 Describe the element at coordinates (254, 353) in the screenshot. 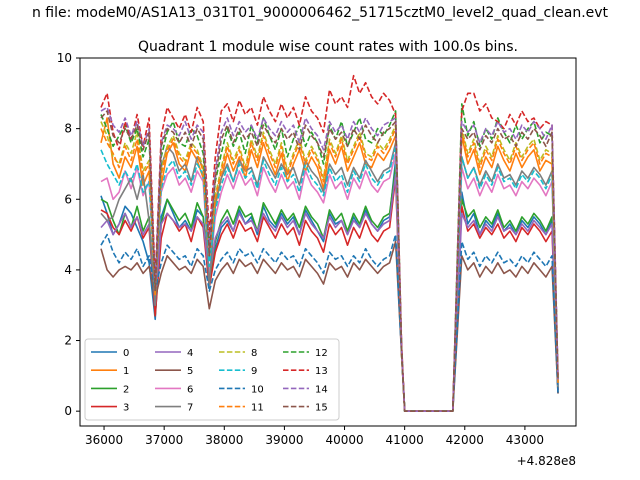

I see `legend-label: 8` at that location.